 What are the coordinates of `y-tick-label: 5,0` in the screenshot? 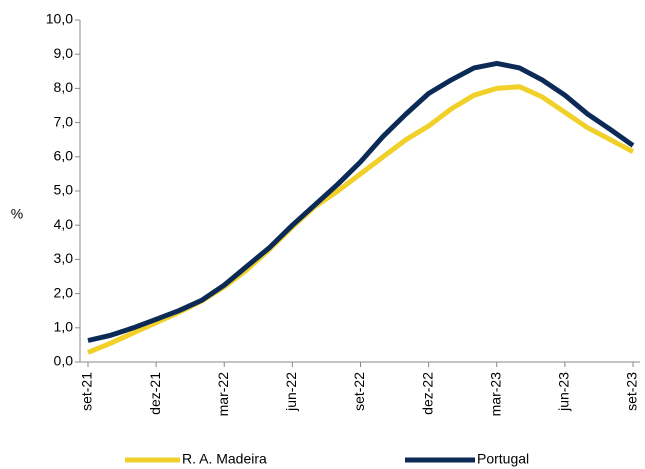 It's located at (64, 190).